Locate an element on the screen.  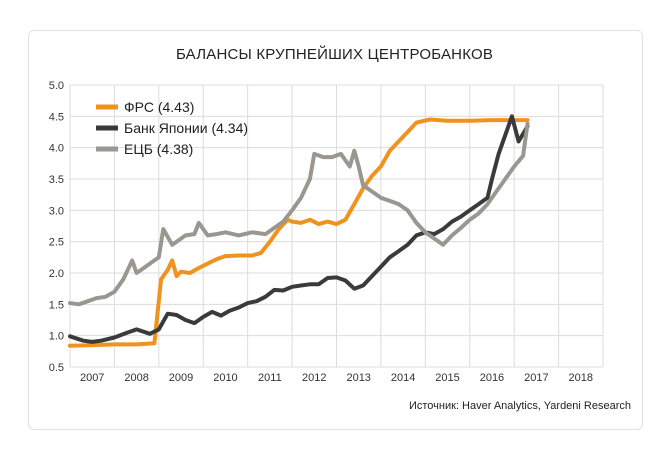
legend-label-1: Банк Японии (4.34) is located at coordinates (186, 128).